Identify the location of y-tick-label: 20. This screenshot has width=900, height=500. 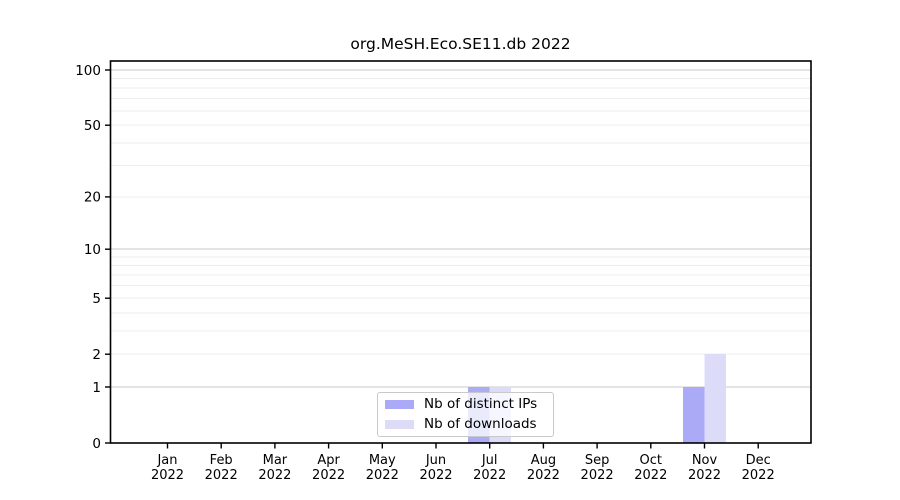
(92, 198).